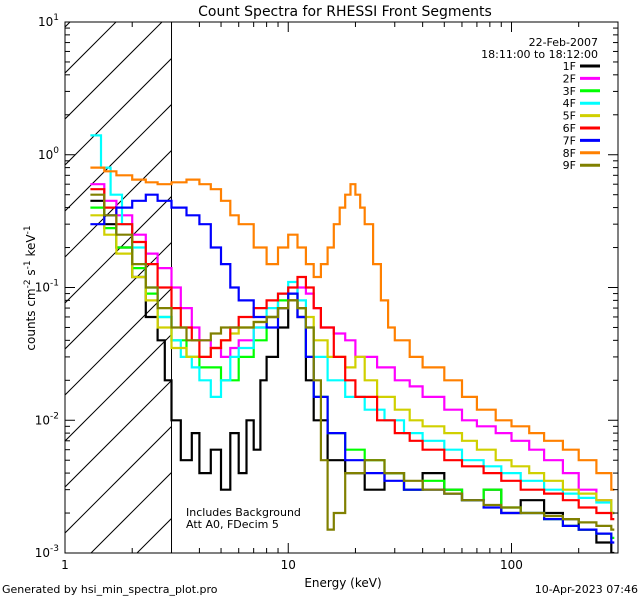 Image resolution: width=640 pixels, height=600 pixels. What do you see at coordinates (342, 583) in the screenshot?
I see `x-axis-label: Energy (keV)` at bounding box center [342, 583].